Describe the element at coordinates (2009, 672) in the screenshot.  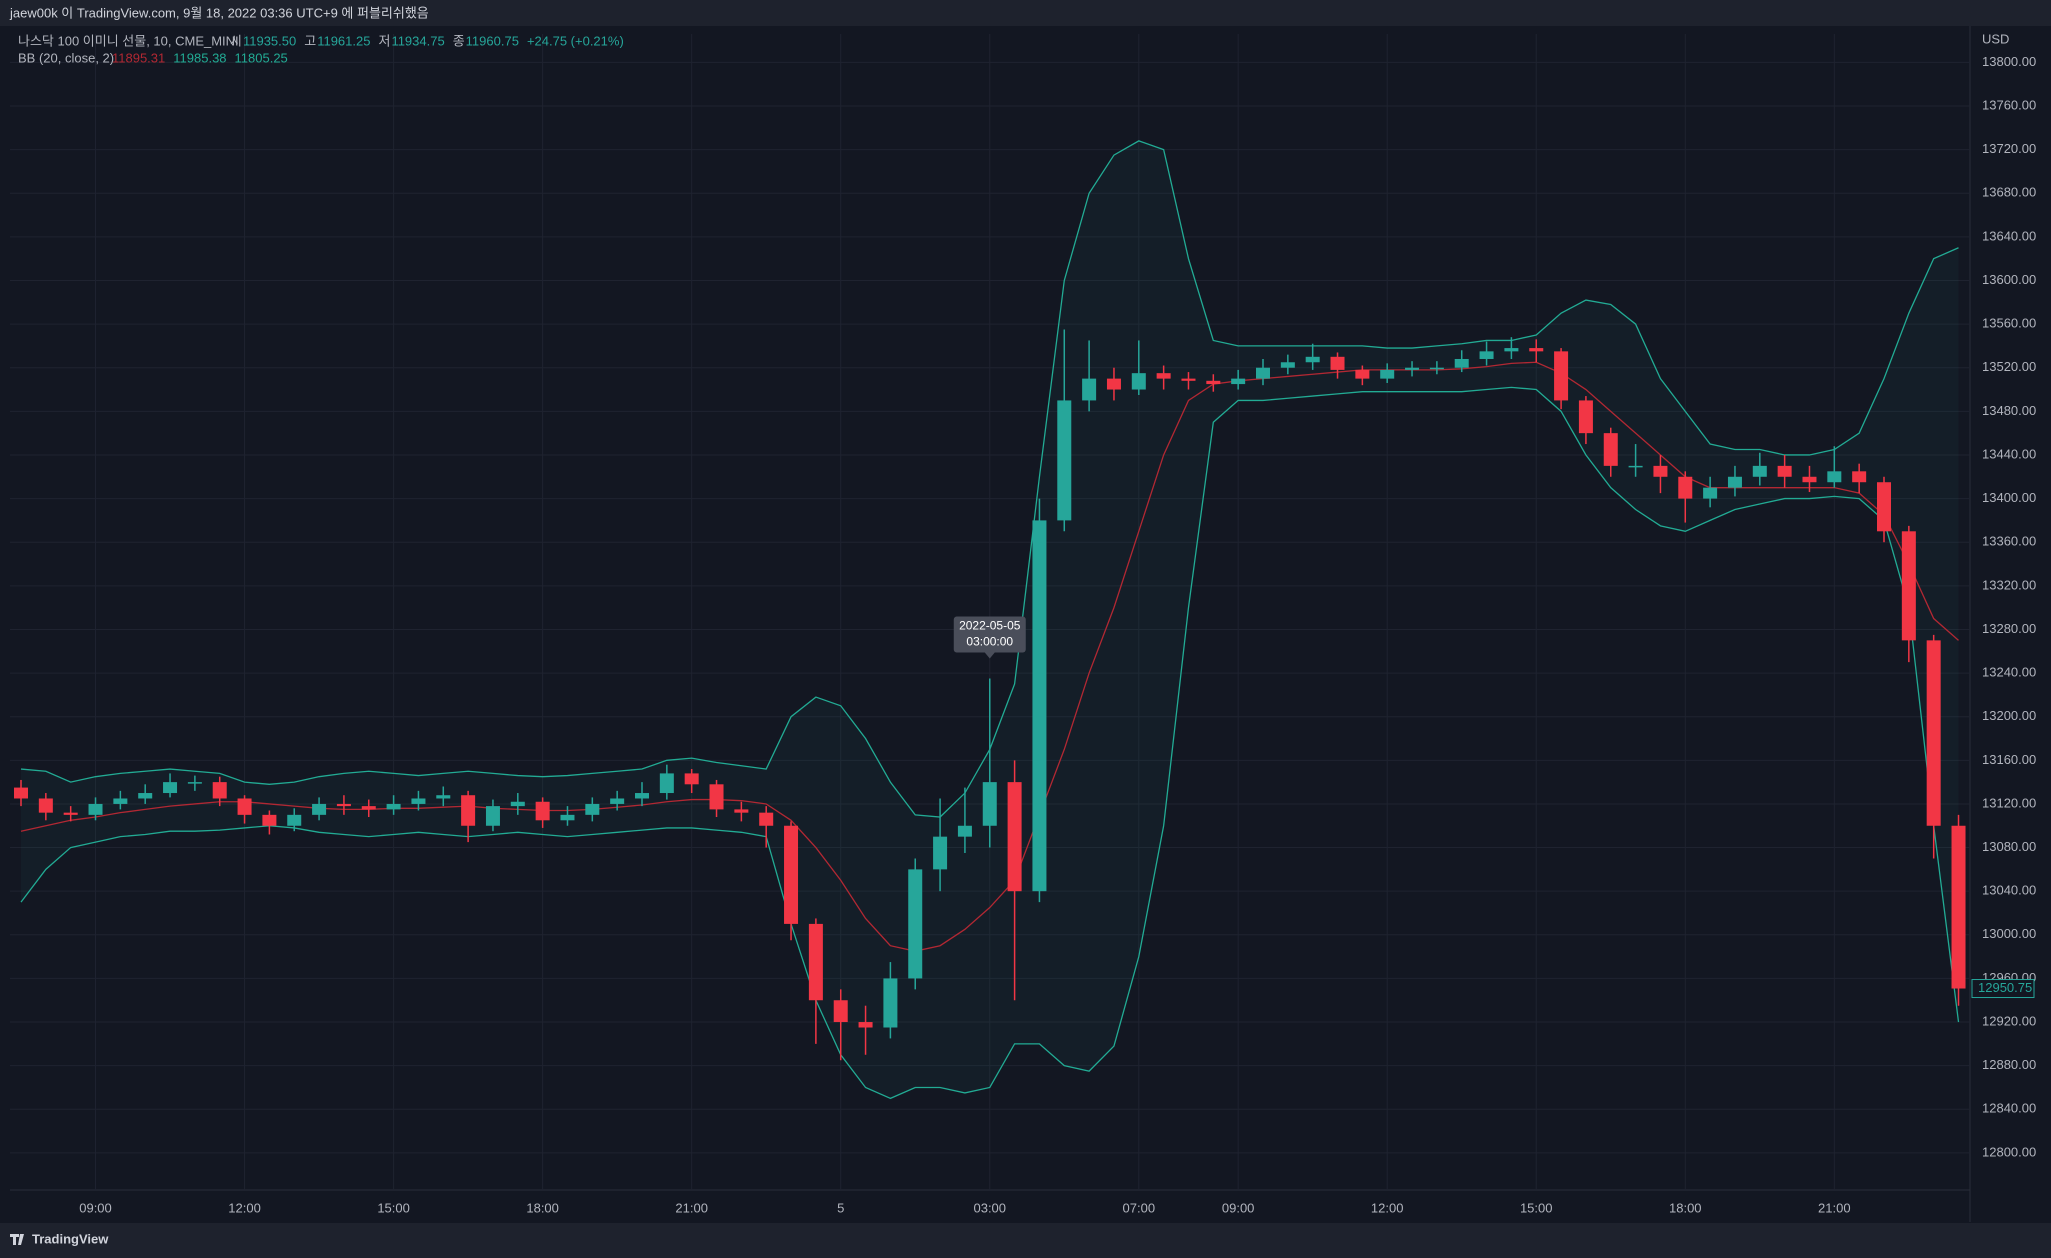
I see `y-tick-label: 13240.00` at that location.